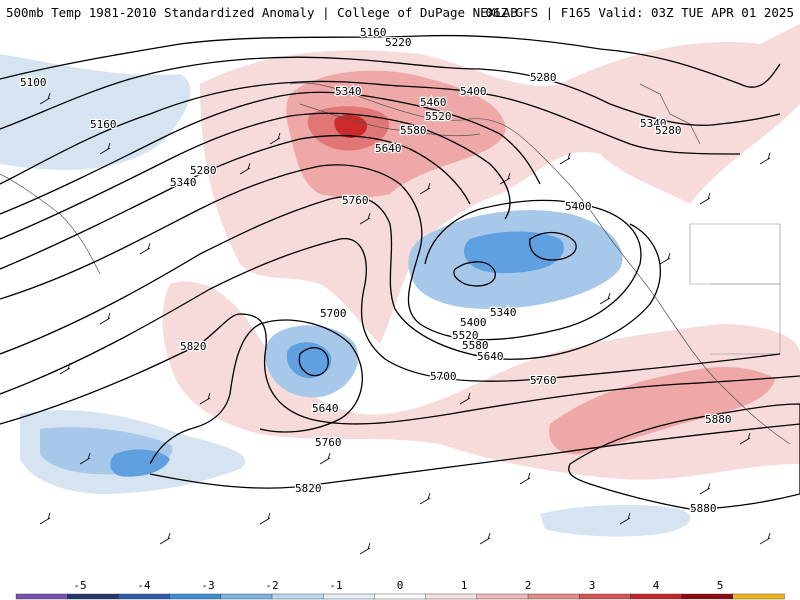 The image size is (800, 600). I want to click on colorbar-tick-label: 3, so click(592, 585).